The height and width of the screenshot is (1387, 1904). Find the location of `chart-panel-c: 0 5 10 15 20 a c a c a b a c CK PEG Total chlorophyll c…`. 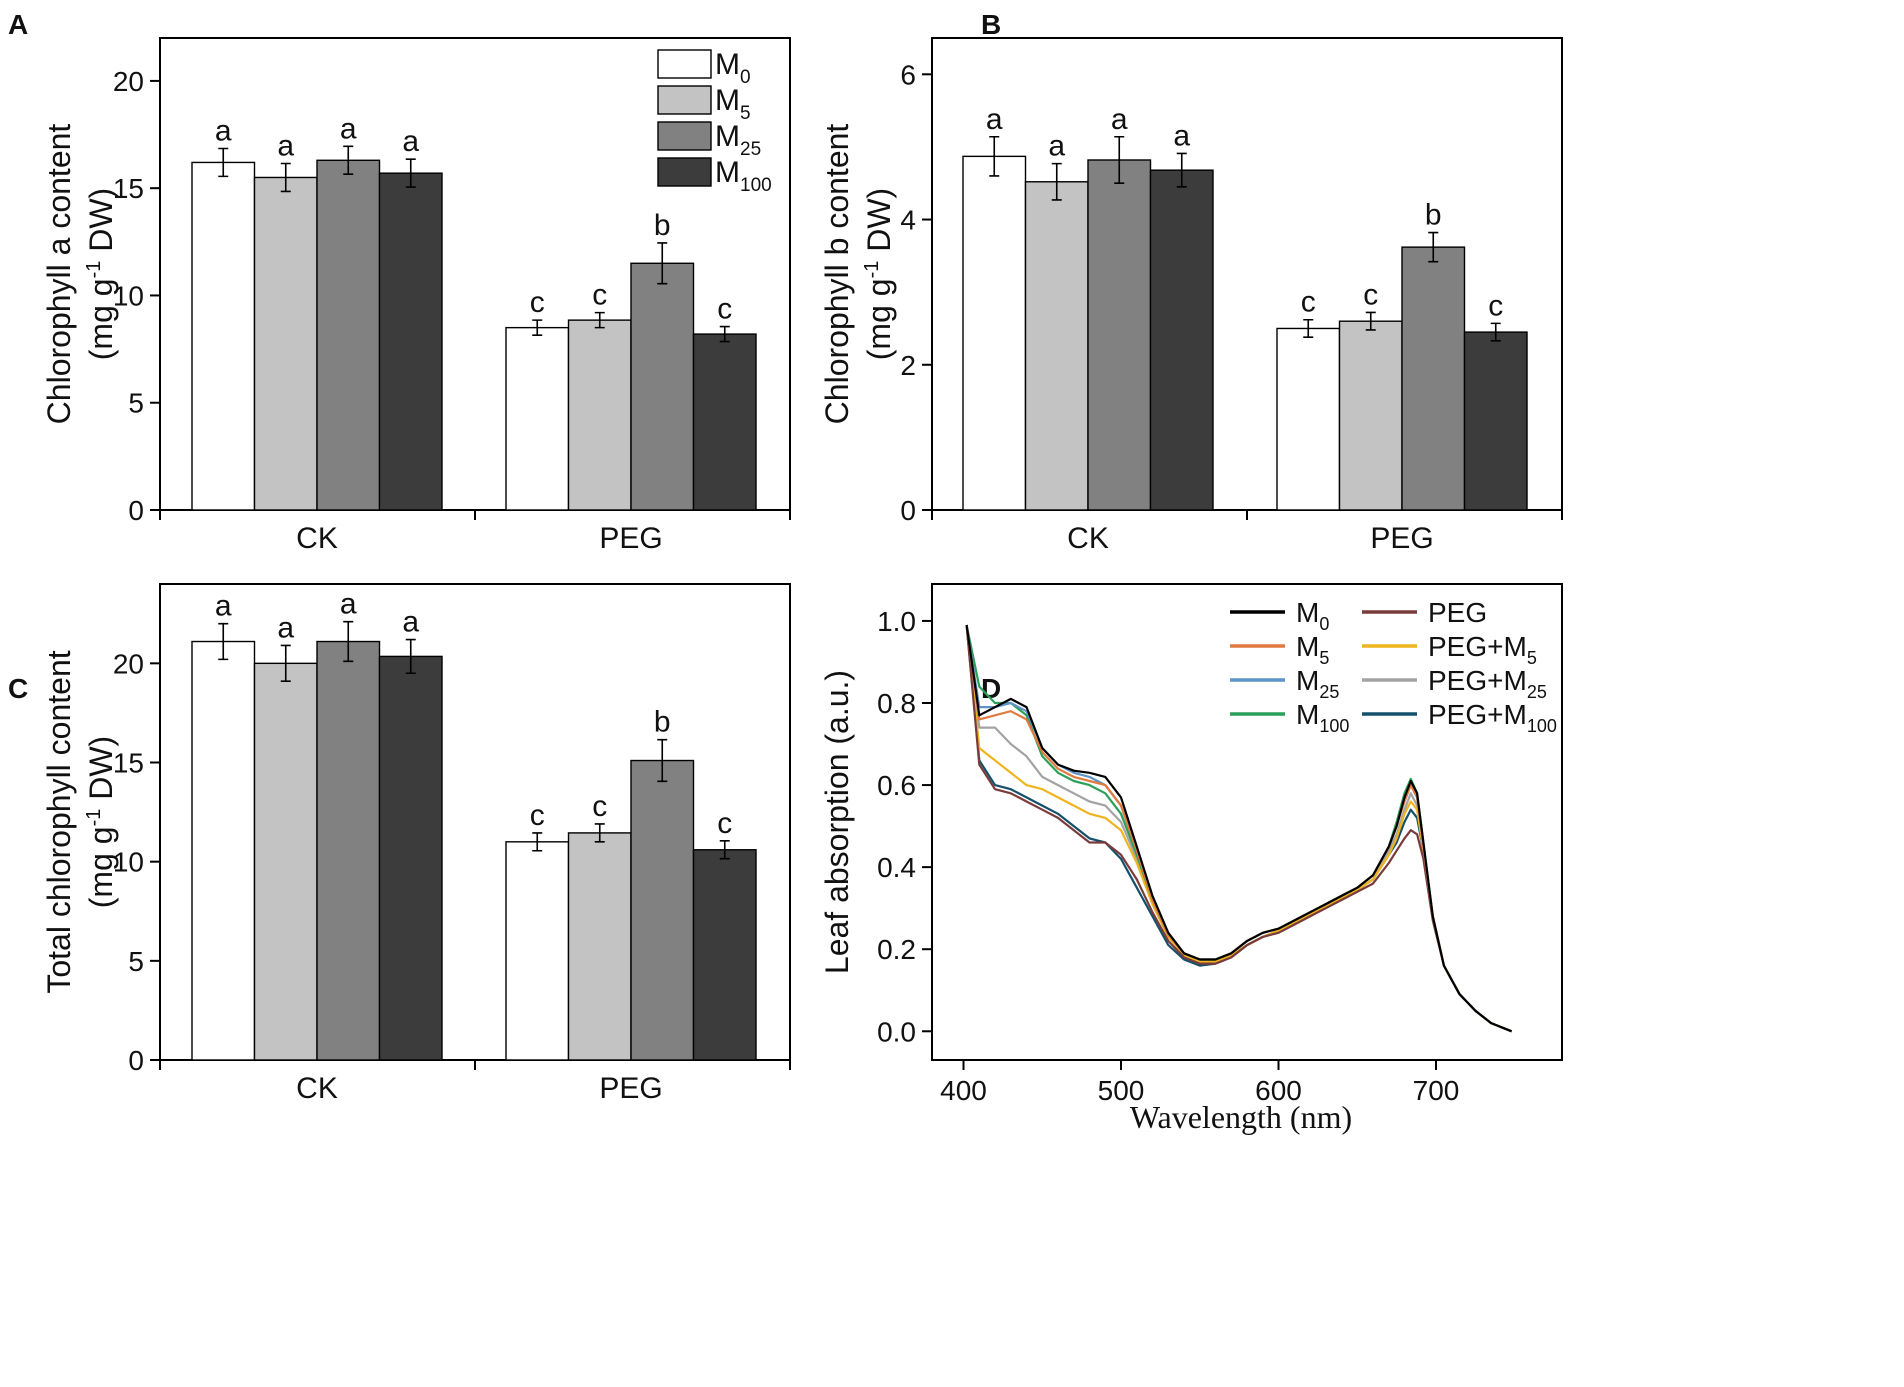

chart-panel-c: 0 5 10 15 20 a c a c a b a c CK PEG Total chlorophyll c… is located at coordinates (416, 844).